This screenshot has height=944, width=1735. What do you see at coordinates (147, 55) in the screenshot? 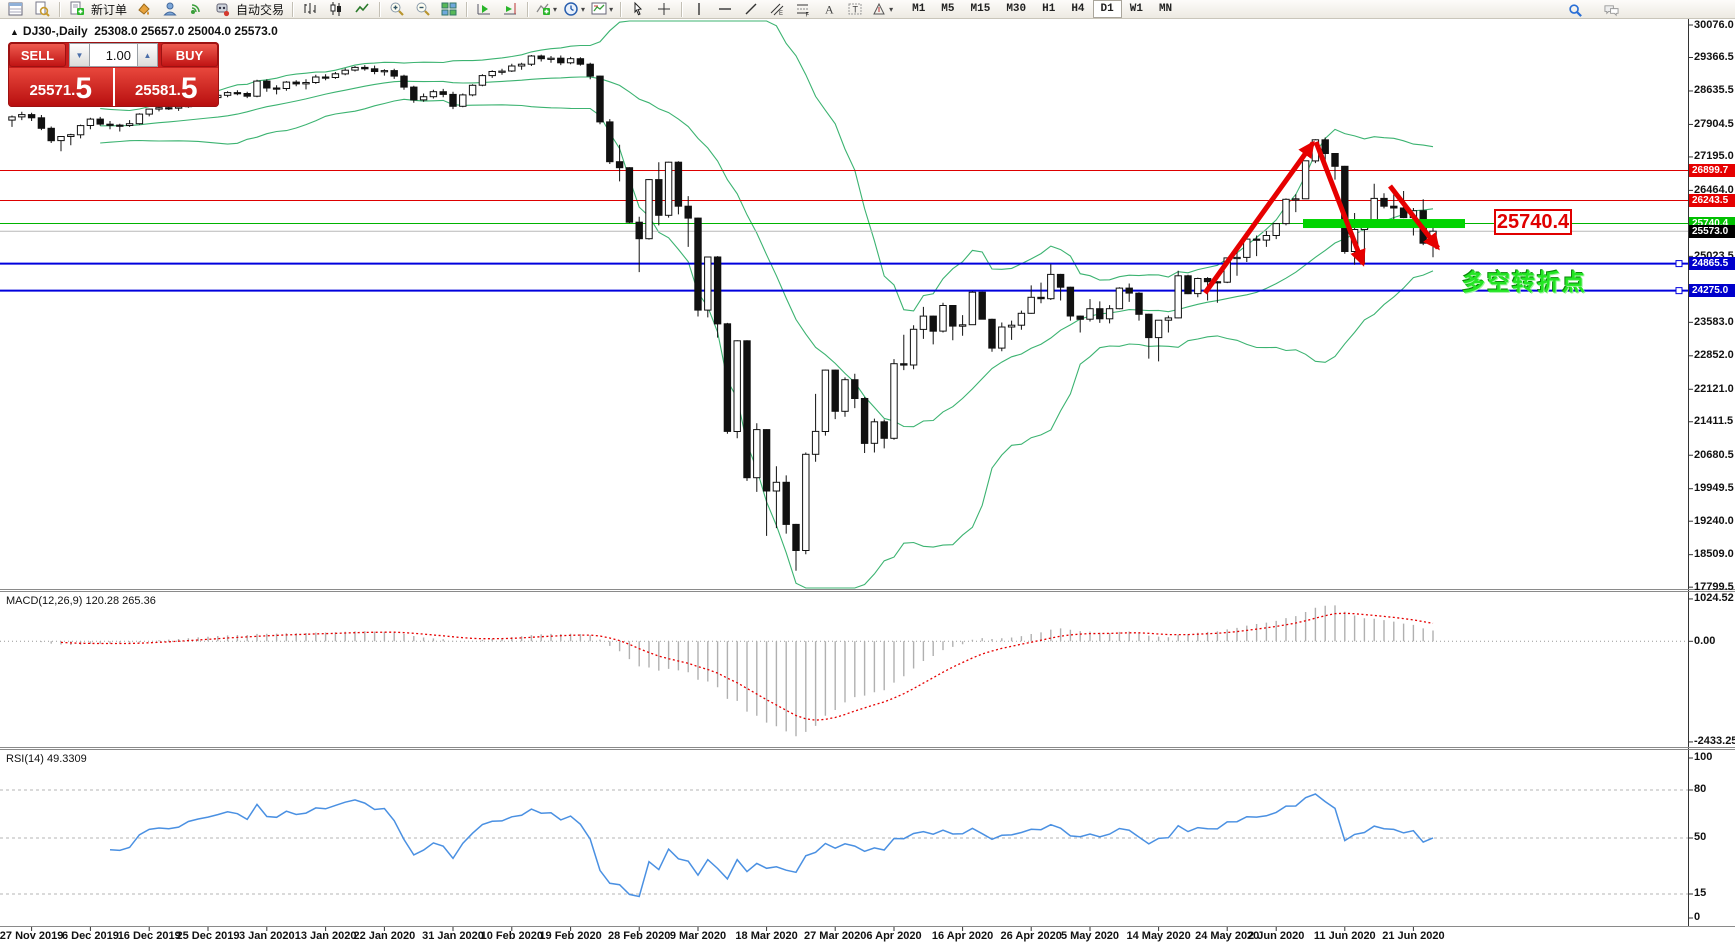
I see `volume-increase-button: ▲` at bounding box center [147, 55].